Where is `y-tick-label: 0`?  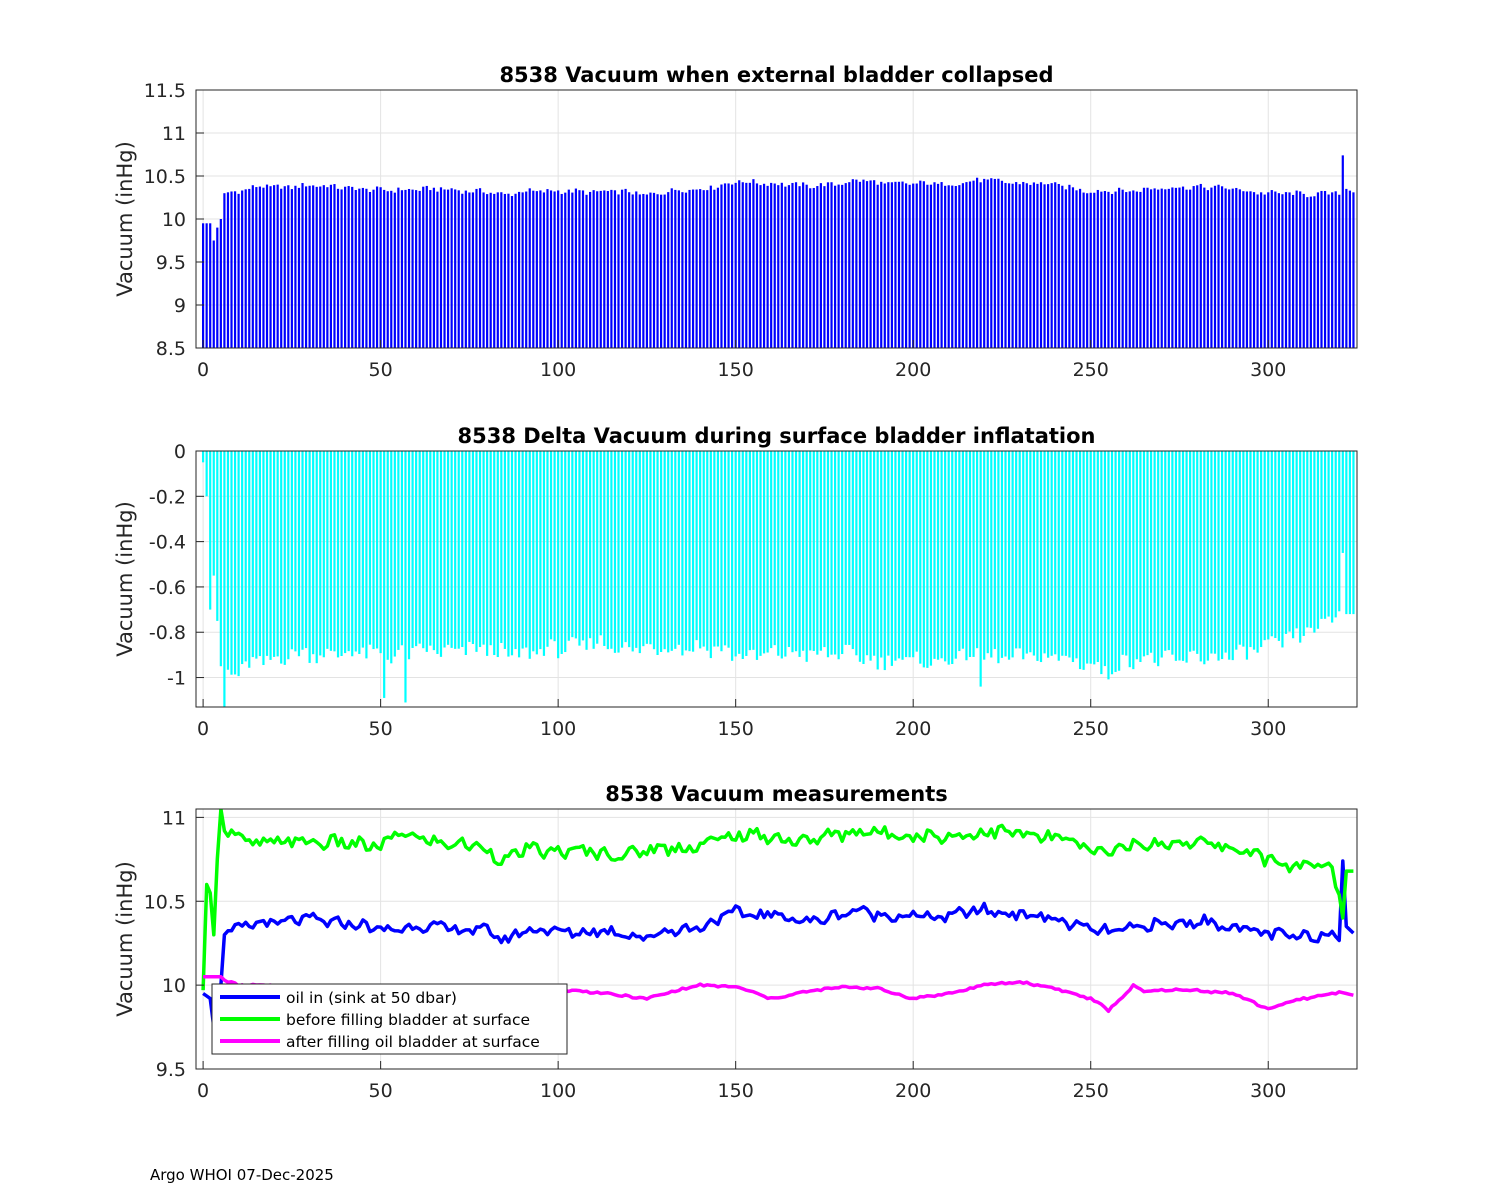 y-tick-label: 0 is located at coordinates (180, 452).